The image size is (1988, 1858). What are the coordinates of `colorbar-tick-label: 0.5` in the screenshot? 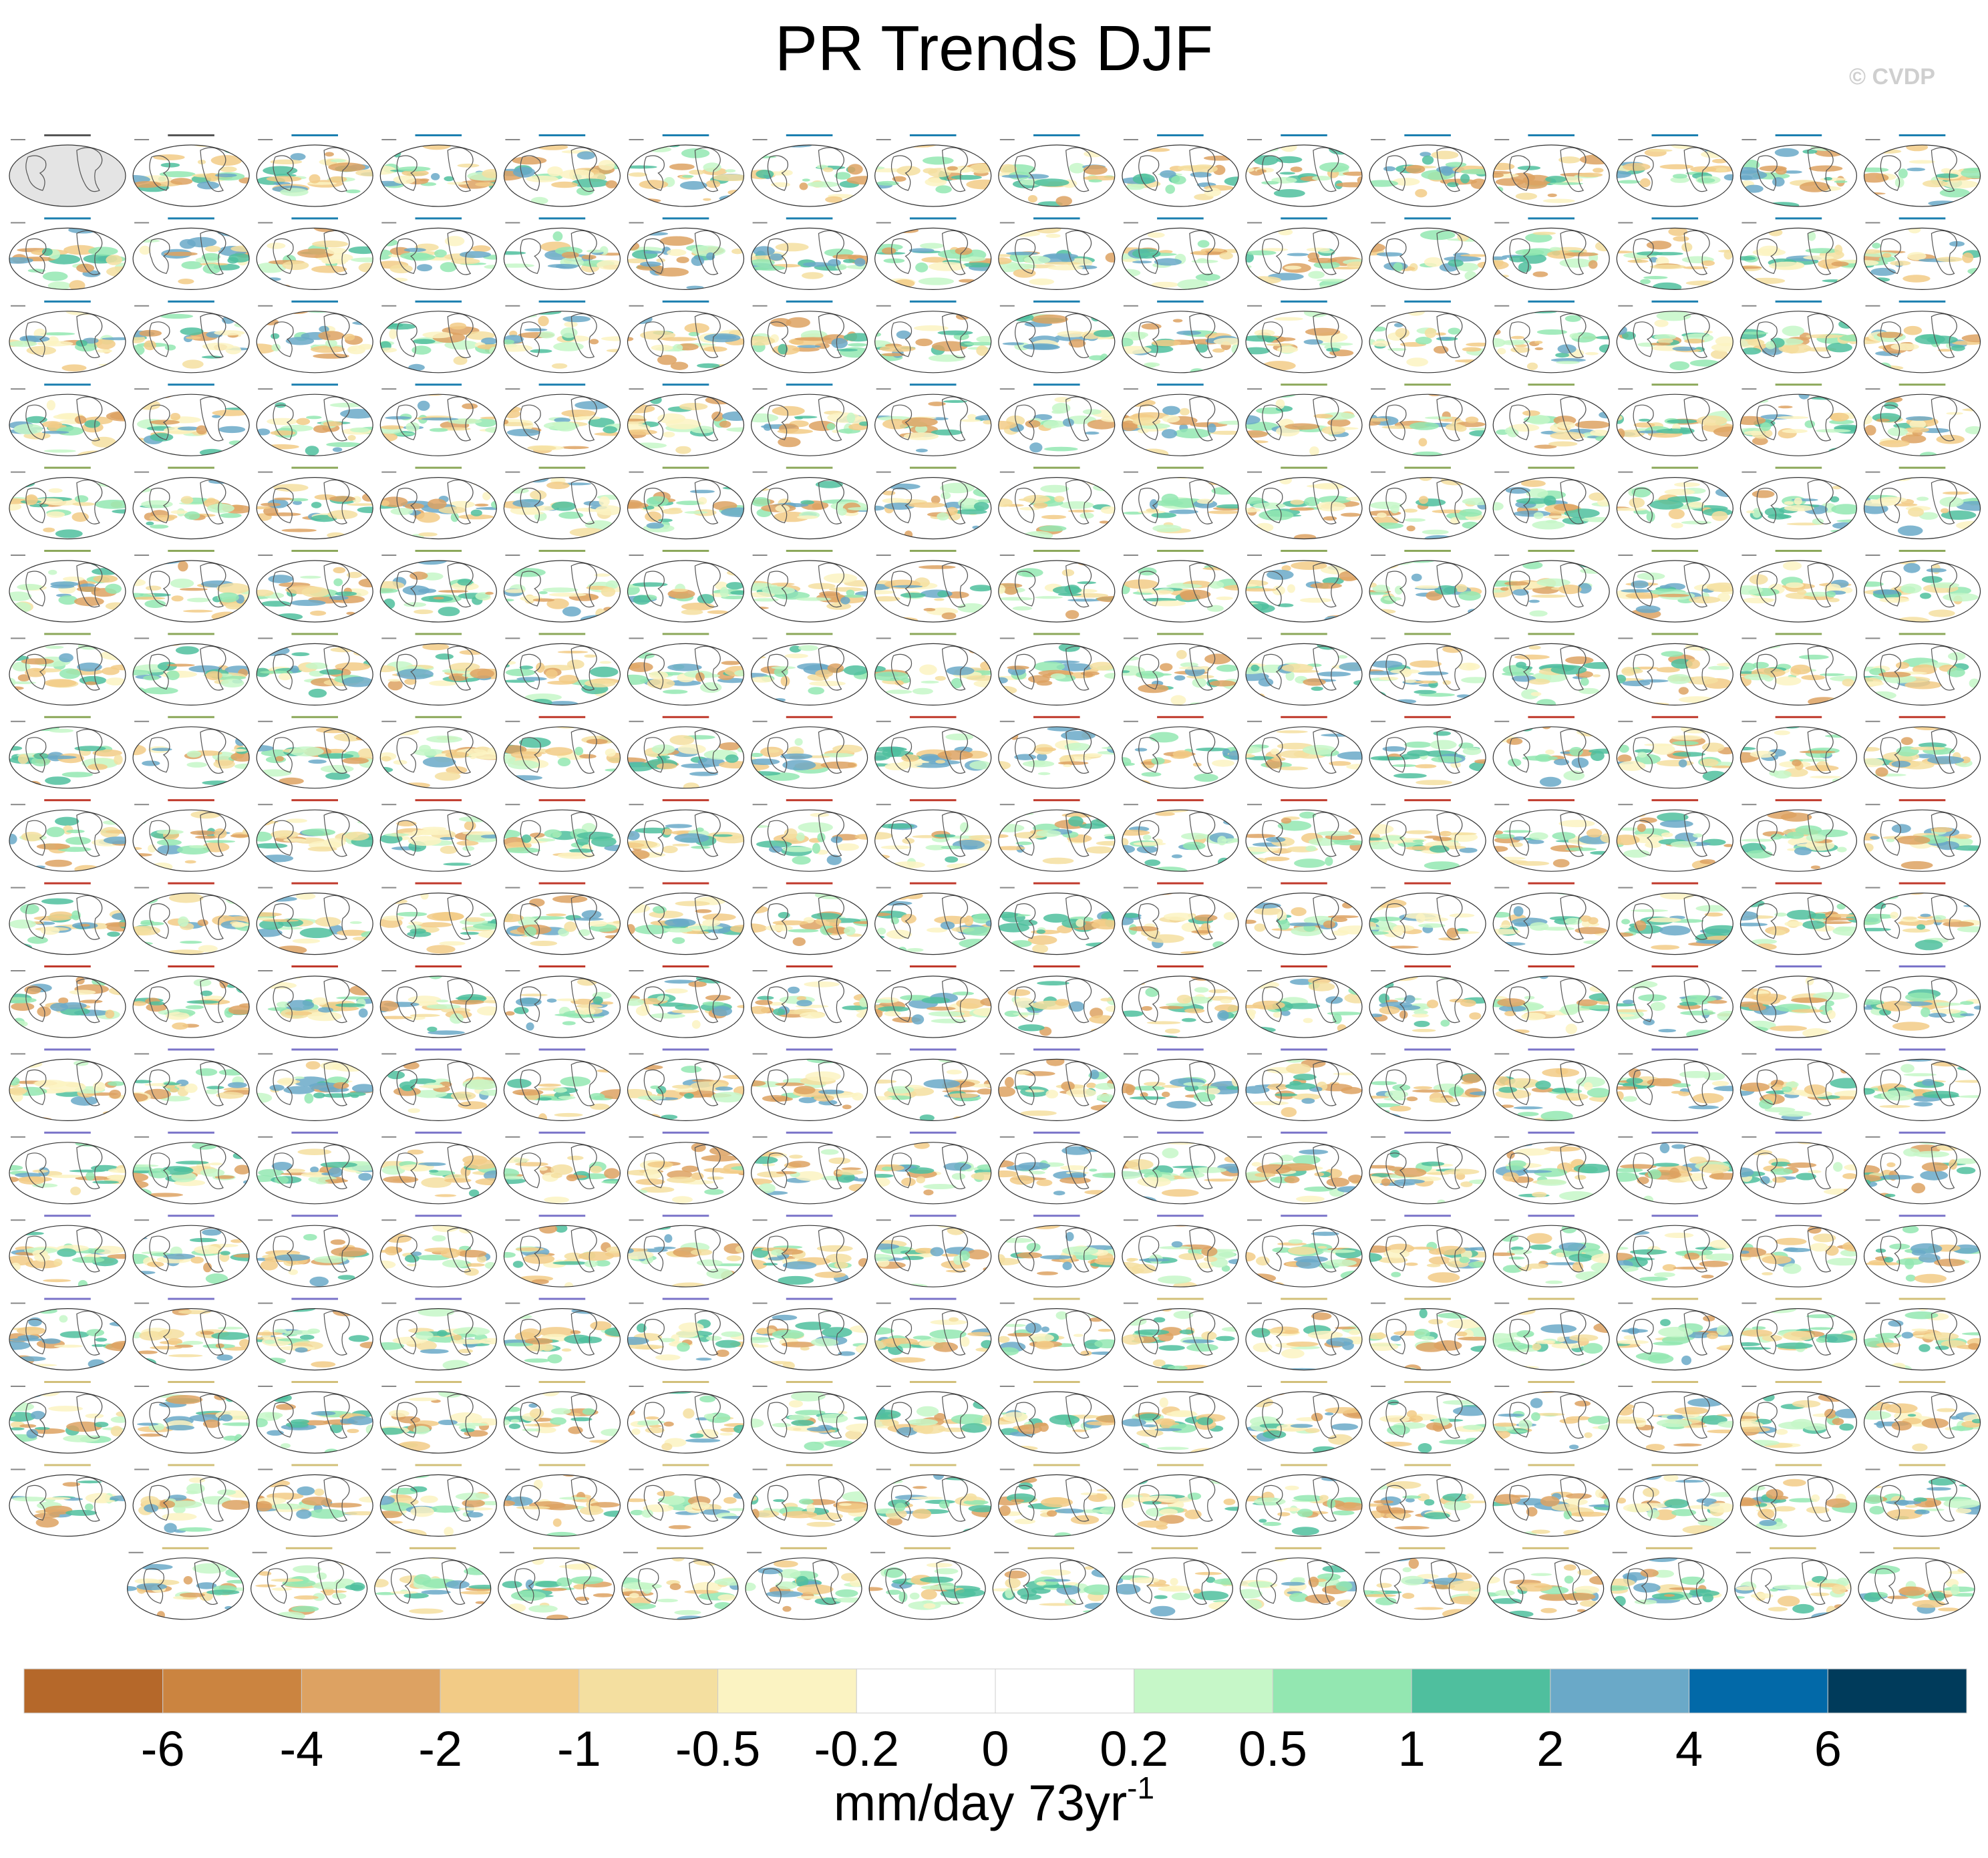 It's located at (1272, 1748).